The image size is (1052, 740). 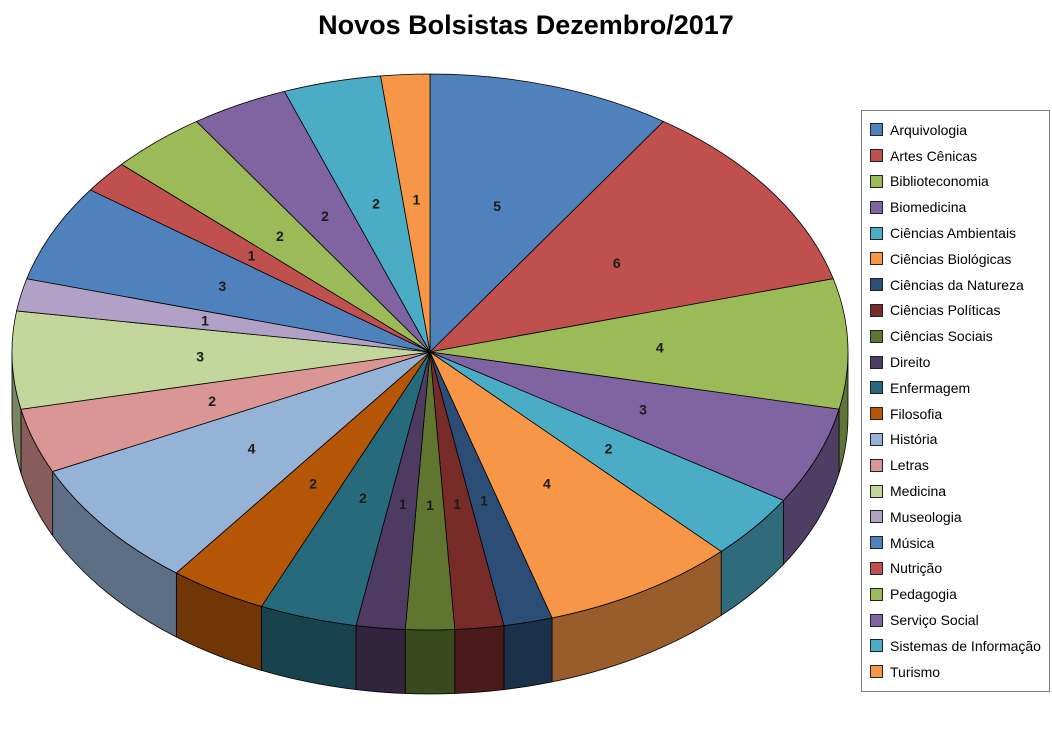 I want to click on legend-item: Sistemas de Informação, so click(x=957, y=646).